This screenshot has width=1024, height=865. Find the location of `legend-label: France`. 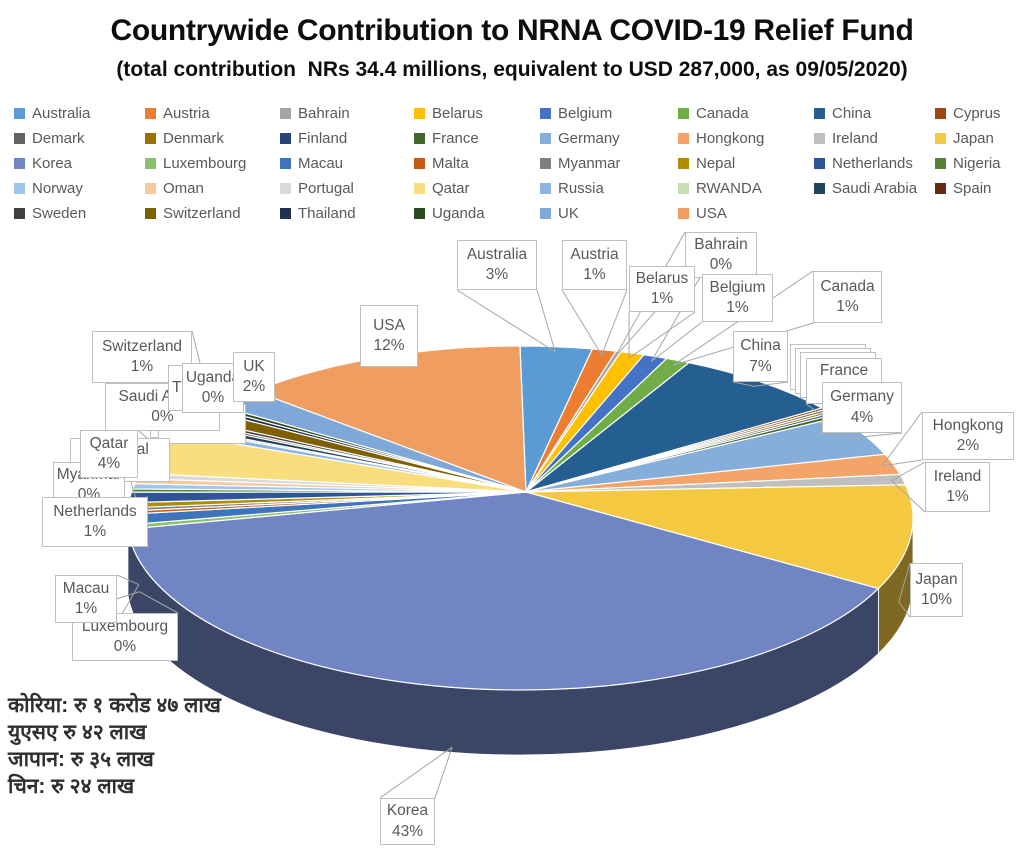

legend-label: France is located at coordinates (455, 138).